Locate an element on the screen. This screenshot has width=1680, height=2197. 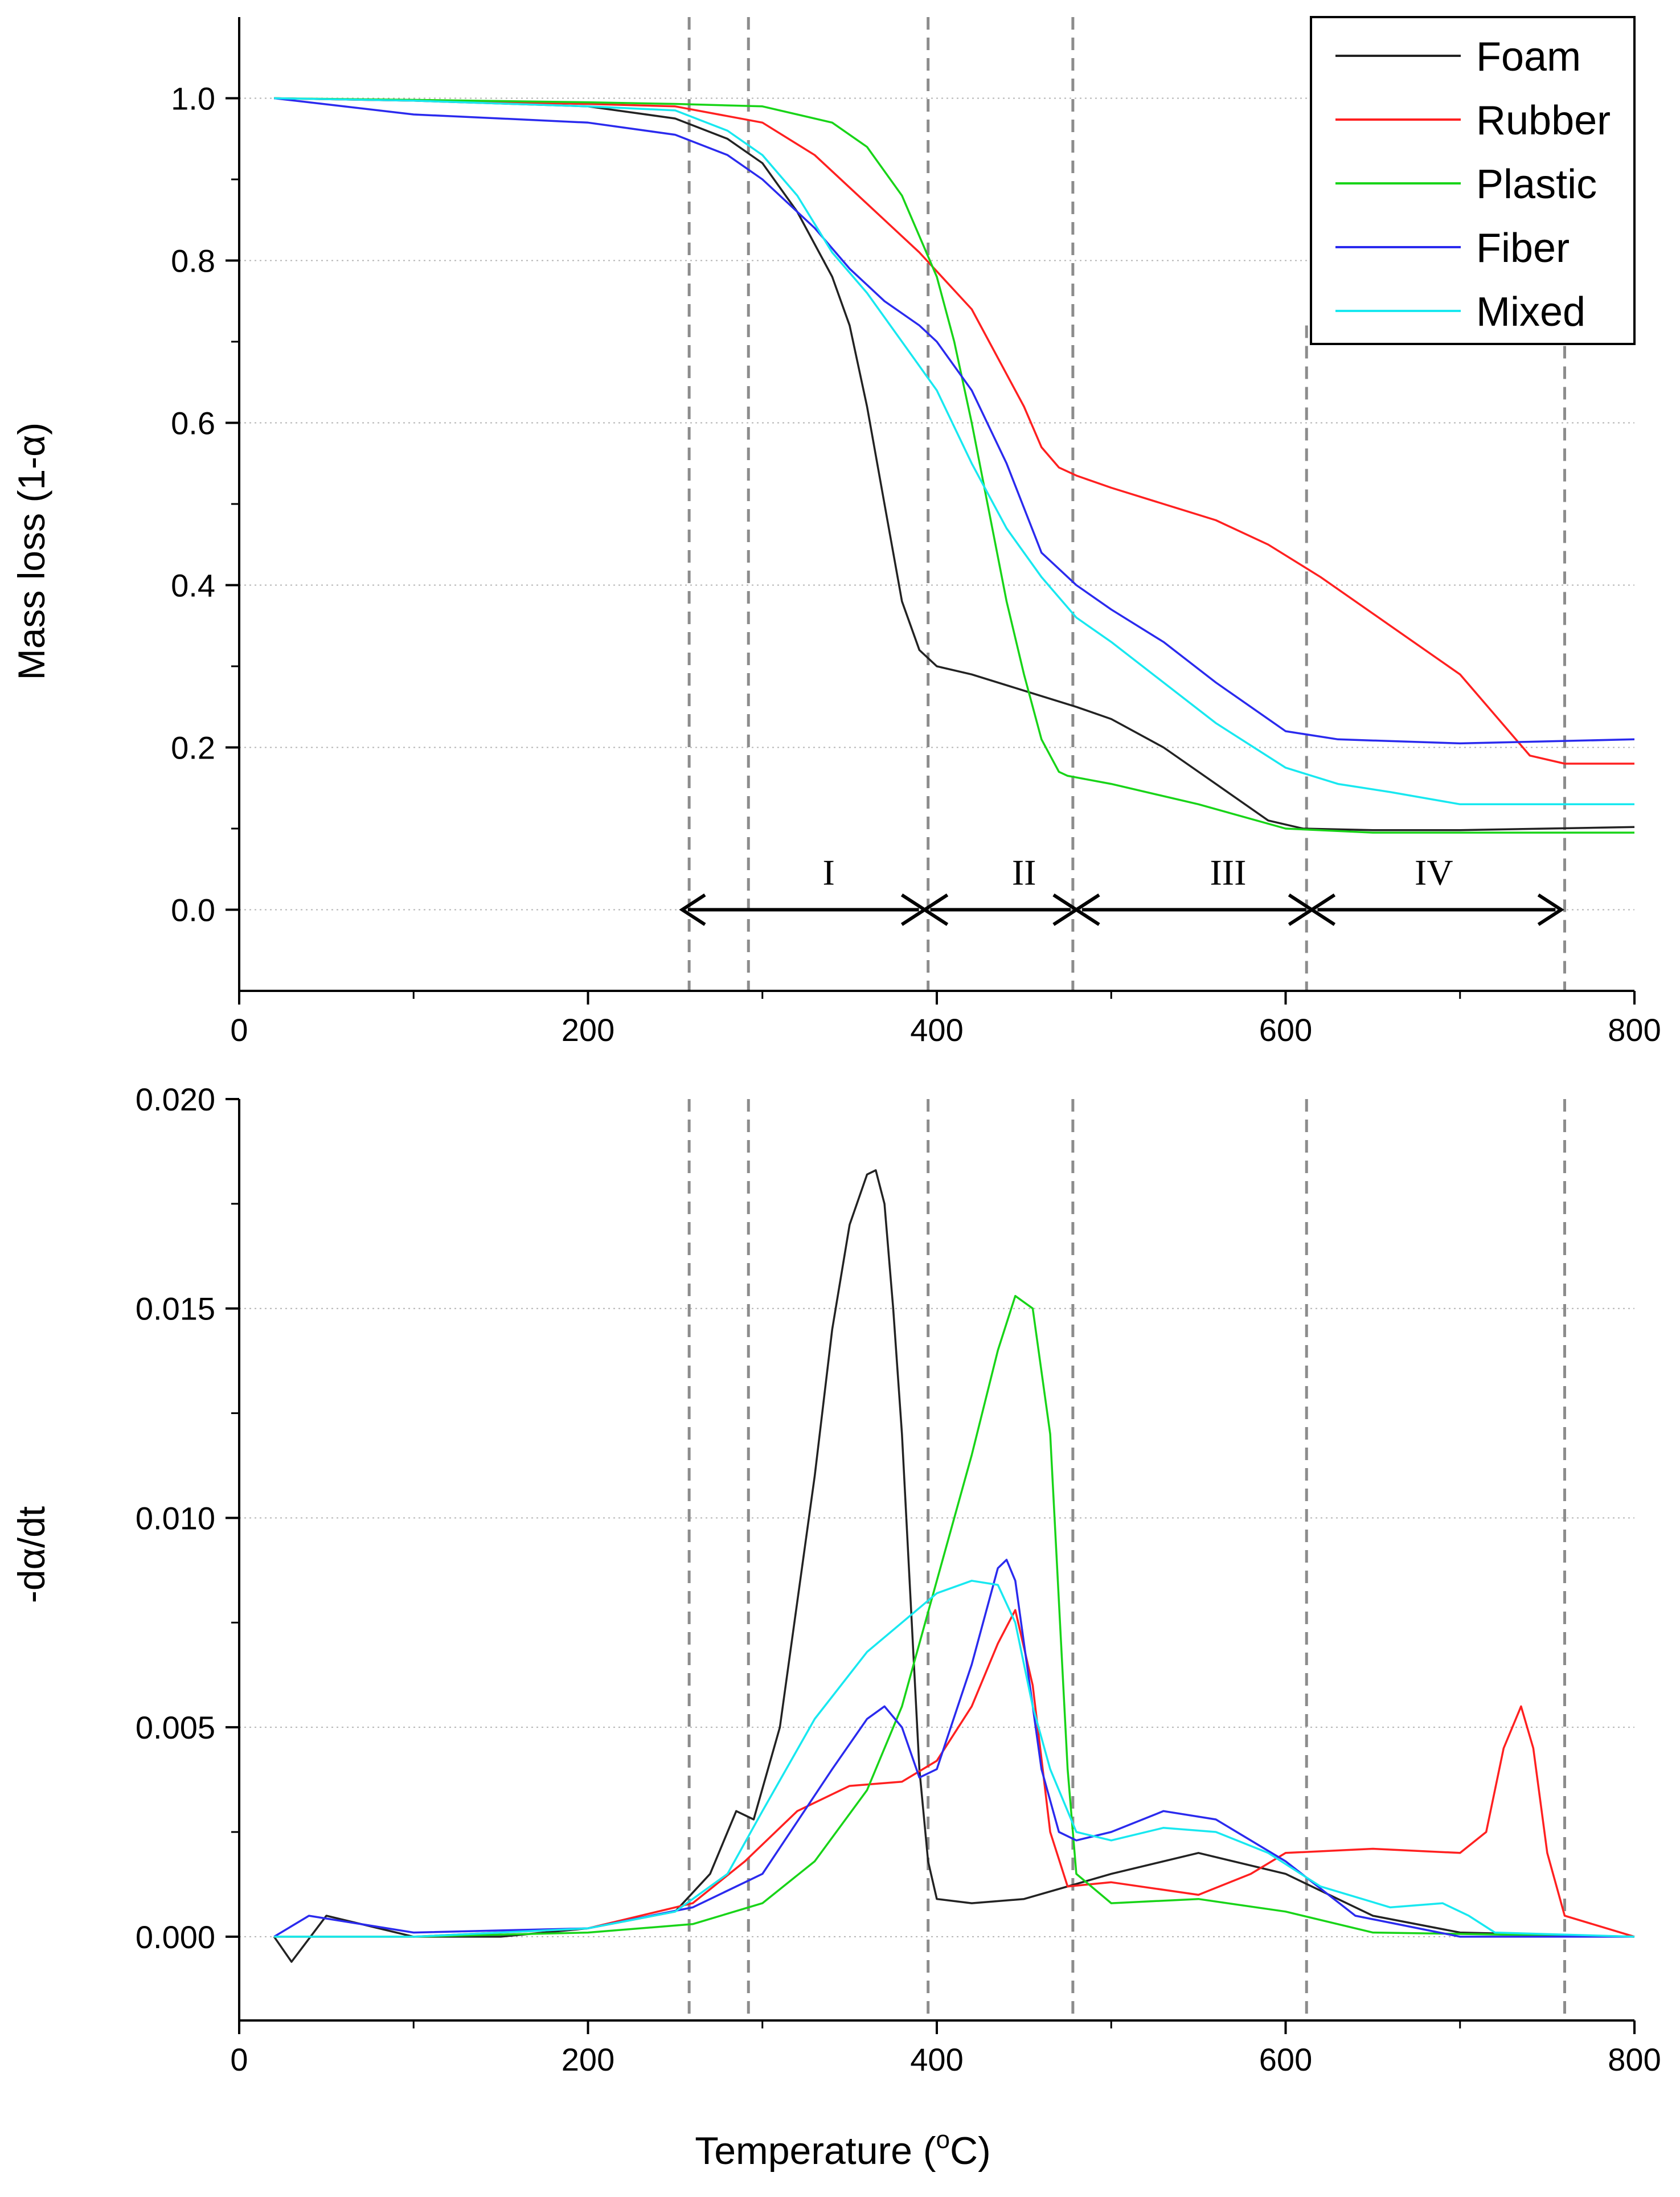
y-tick-label: 0.000 is located at coordinates (175, 1937).